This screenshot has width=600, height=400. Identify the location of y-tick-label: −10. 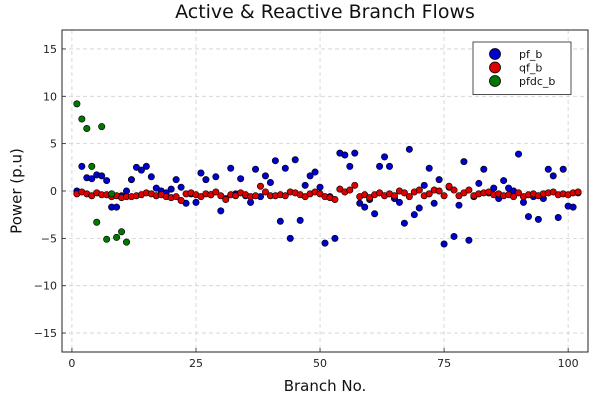
(45, 286).